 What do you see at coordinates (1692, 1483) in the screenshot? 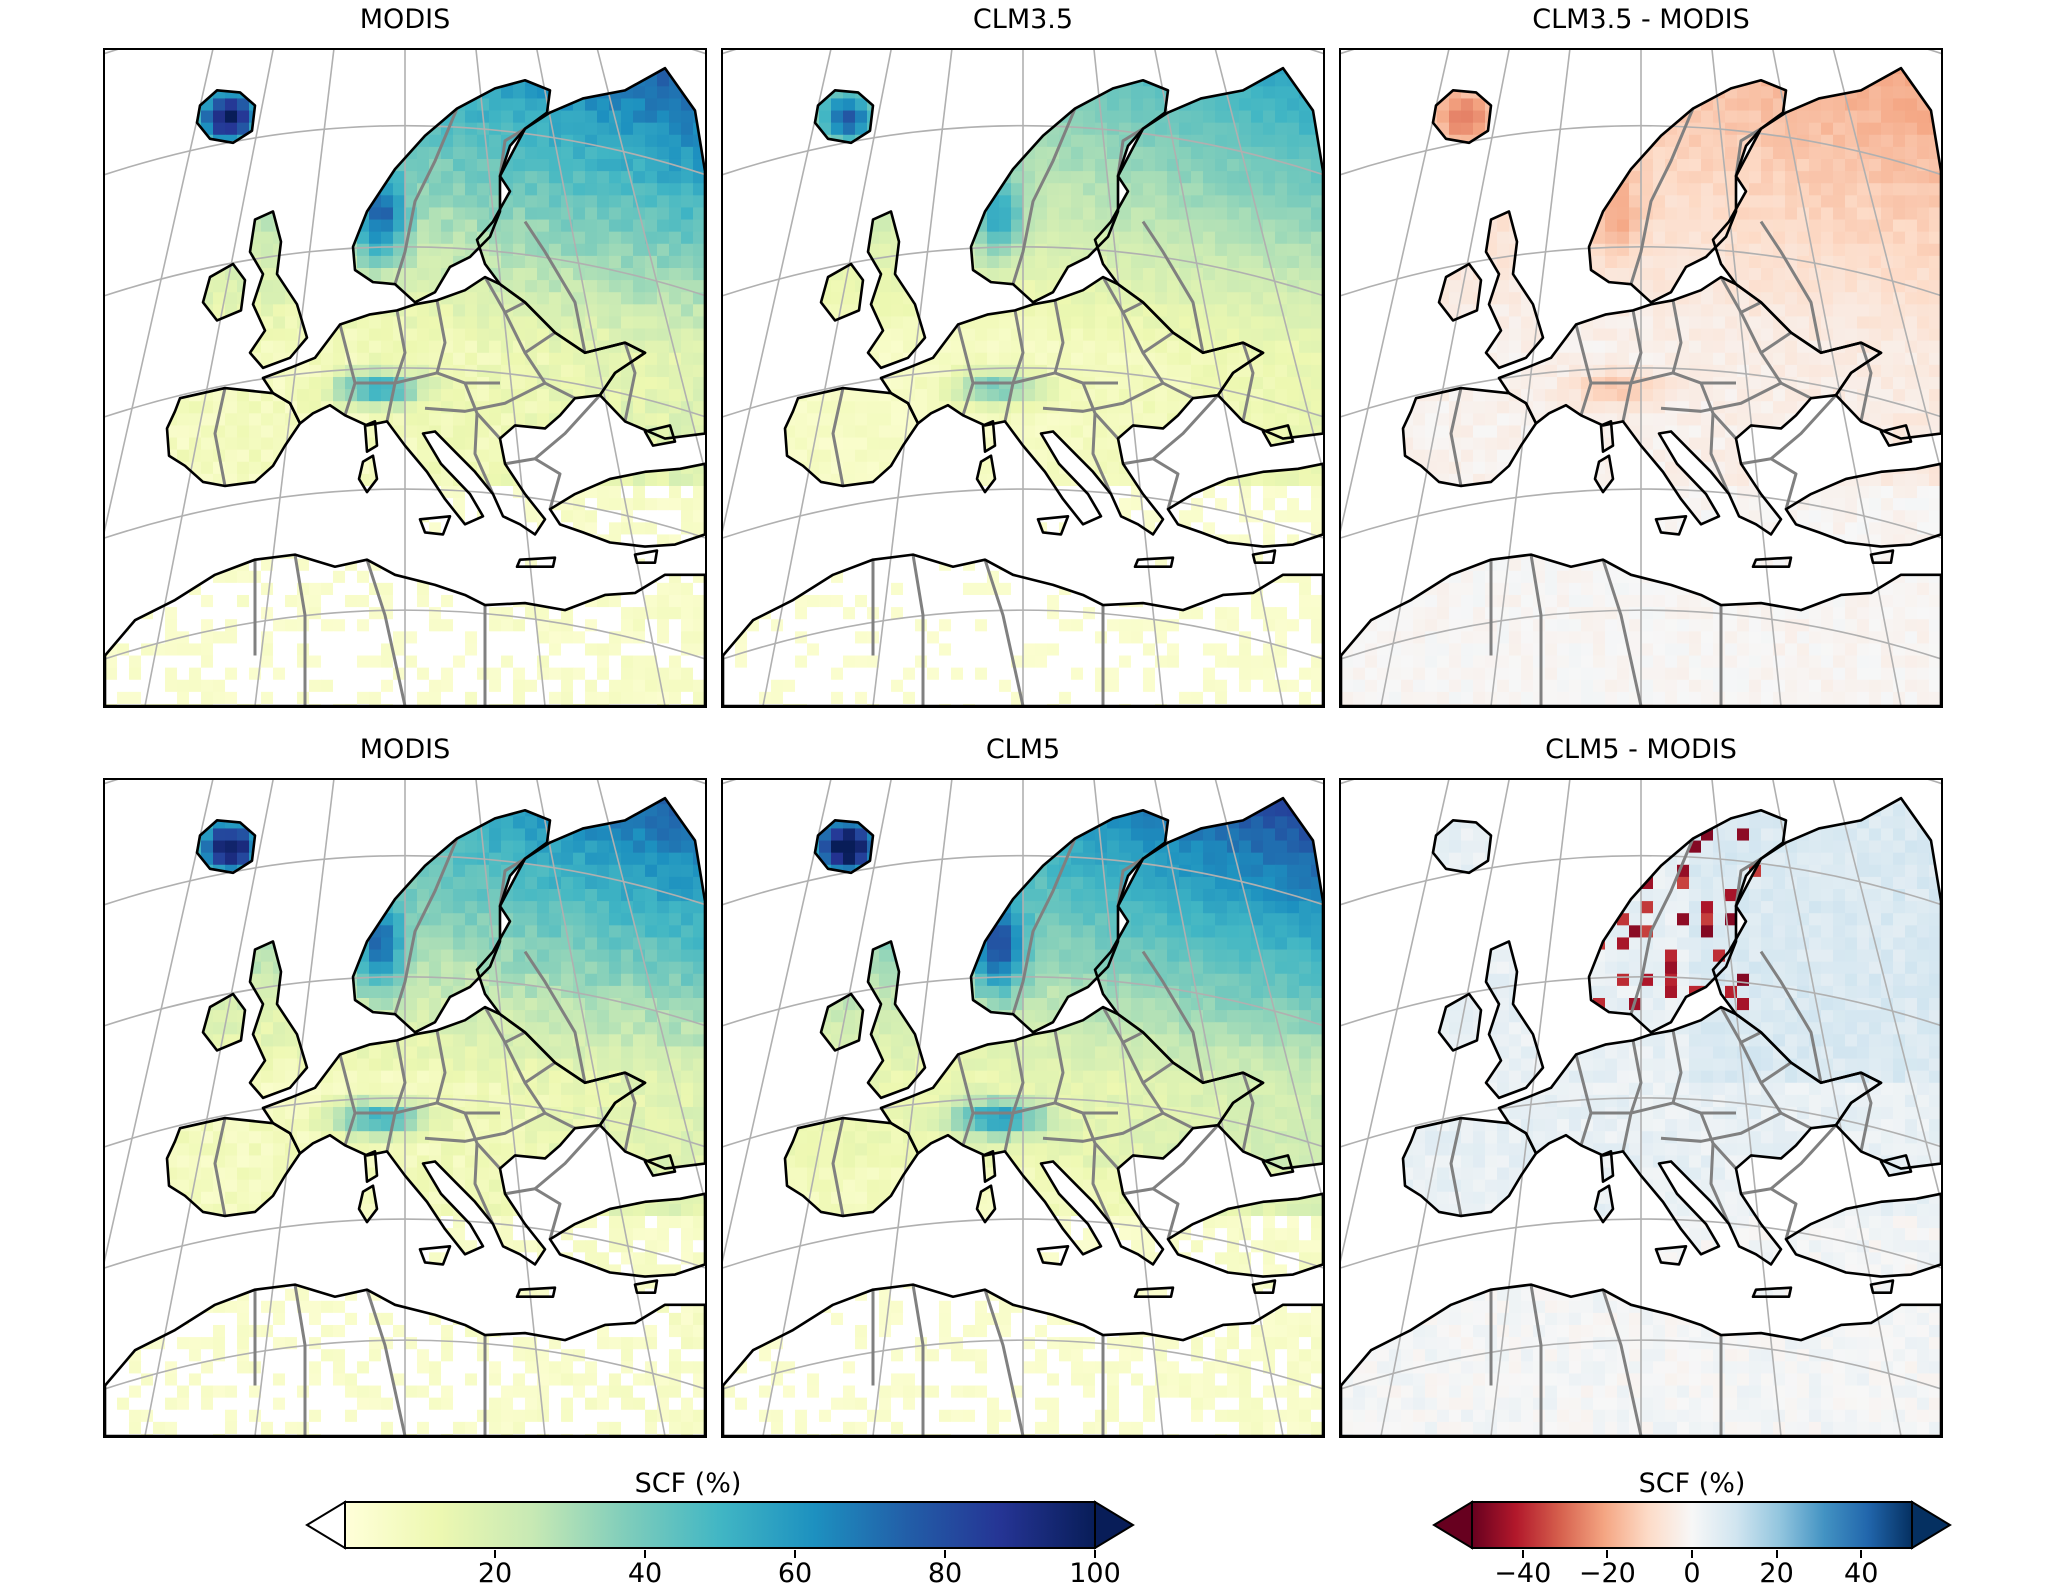
I see `colorbar-right-label: SCF (%)` at bounding box center [1692, 1483].